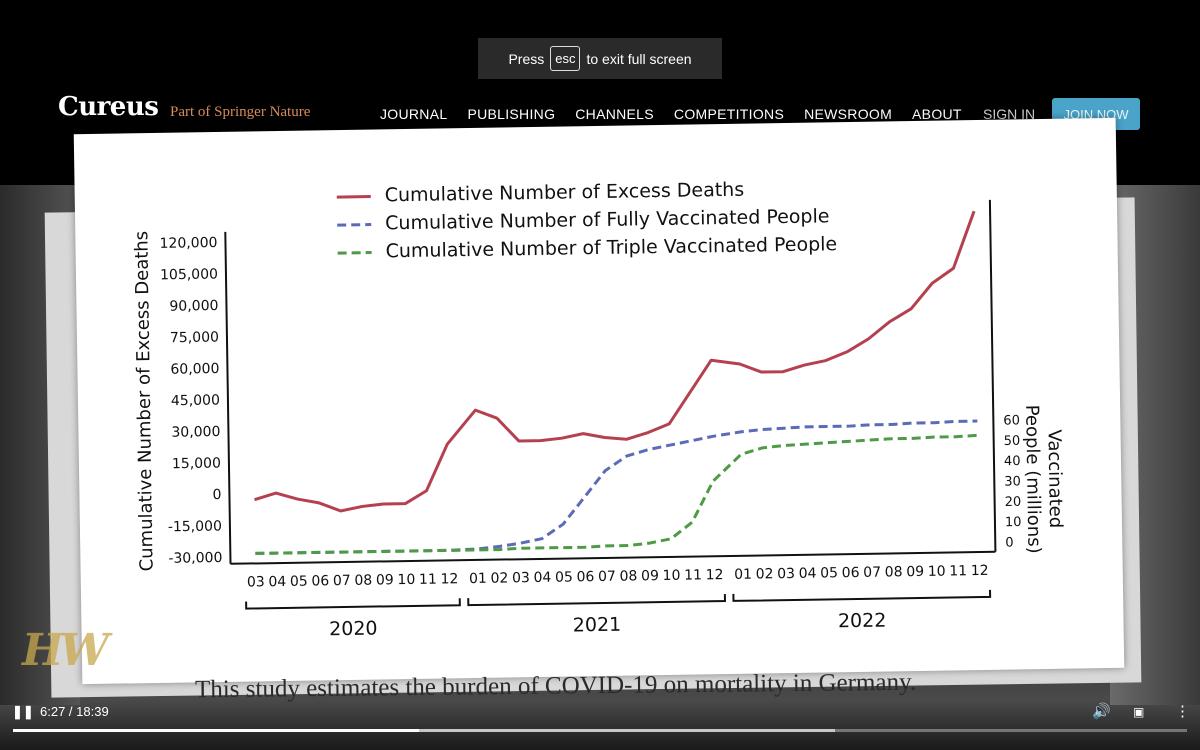 This screenshot has height=750, width=1200. What do you see at coordinates (1055, 478) in the screenshot?
I see `right-axis-label-line1: Vaccinated` at bounding box center [1055, 478].